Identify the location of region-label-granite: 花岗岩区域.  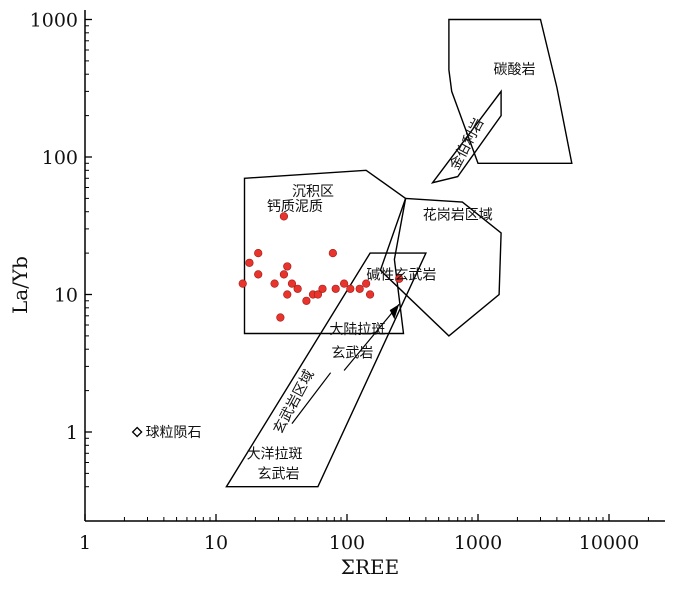
(458, 216).